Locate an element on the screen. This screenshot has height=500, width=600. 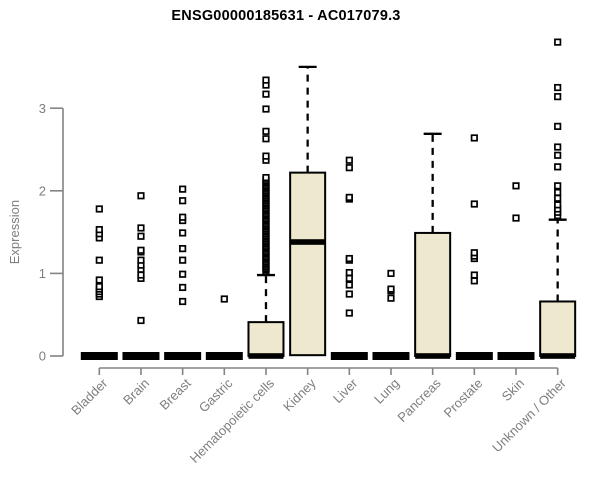
x-tick-label-skin: Skin is located at coordinates (513, 390).